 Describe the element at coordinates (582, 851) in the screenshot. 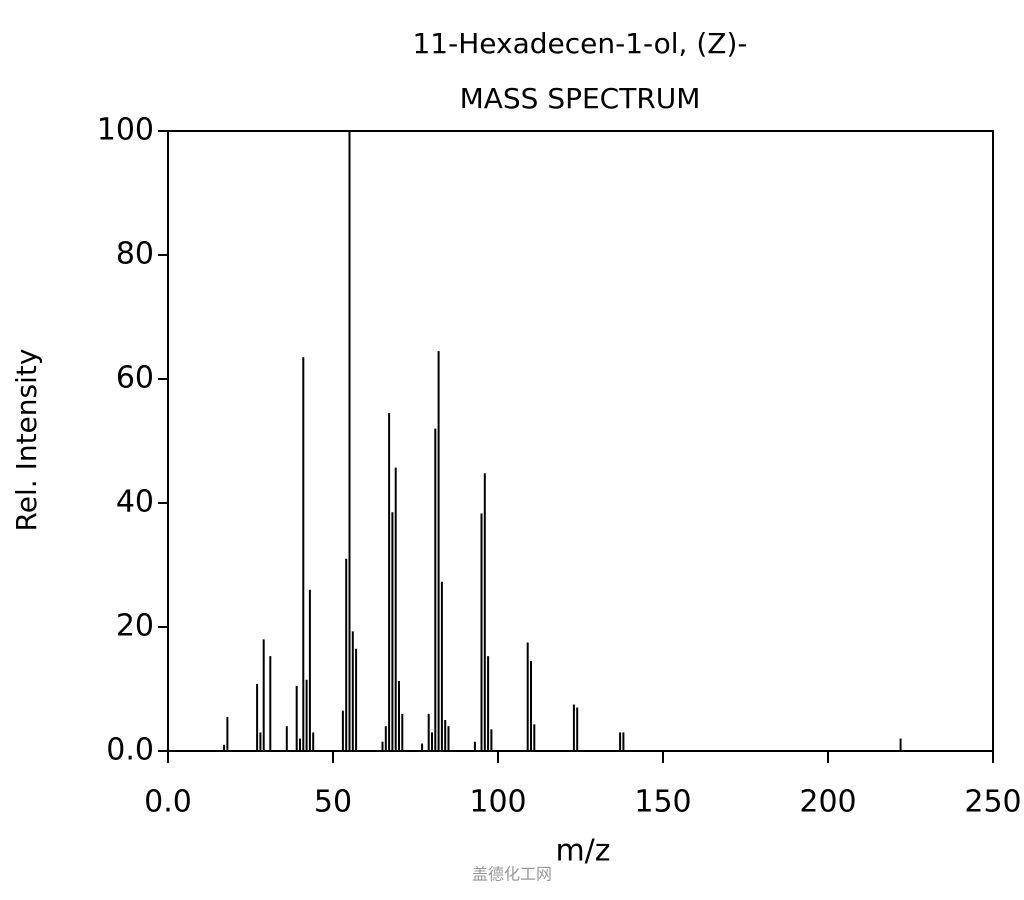

I see `x-axis-label: m/z` at that location.